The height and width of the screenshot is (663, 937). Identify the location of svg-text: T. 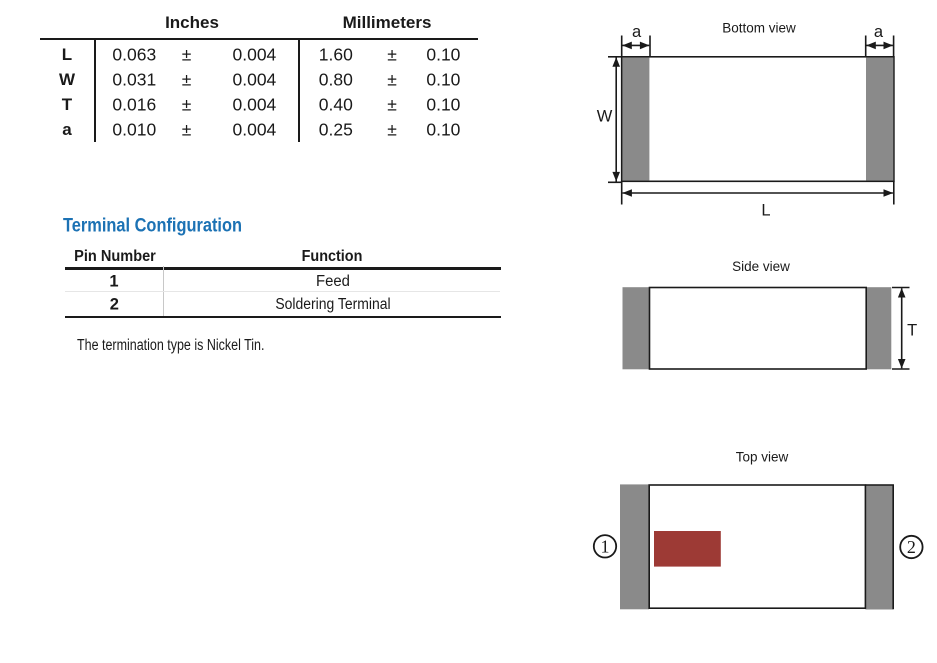
(912, 331).